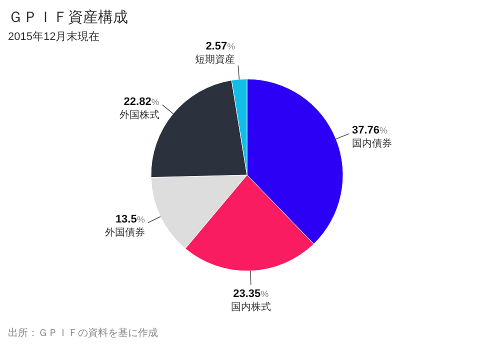 This screenshot has height=345, width=488. I want to click on data-label: 2.57%, so click(221, 46).